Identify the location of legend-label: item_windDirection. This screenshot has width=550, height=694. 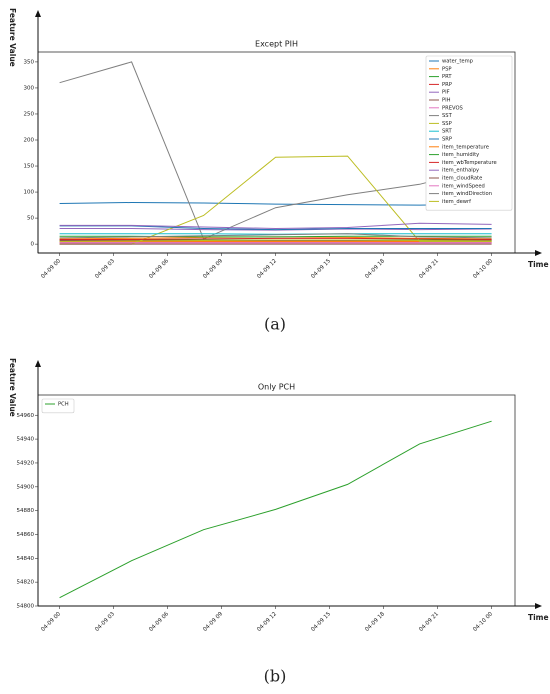
(467, 194).